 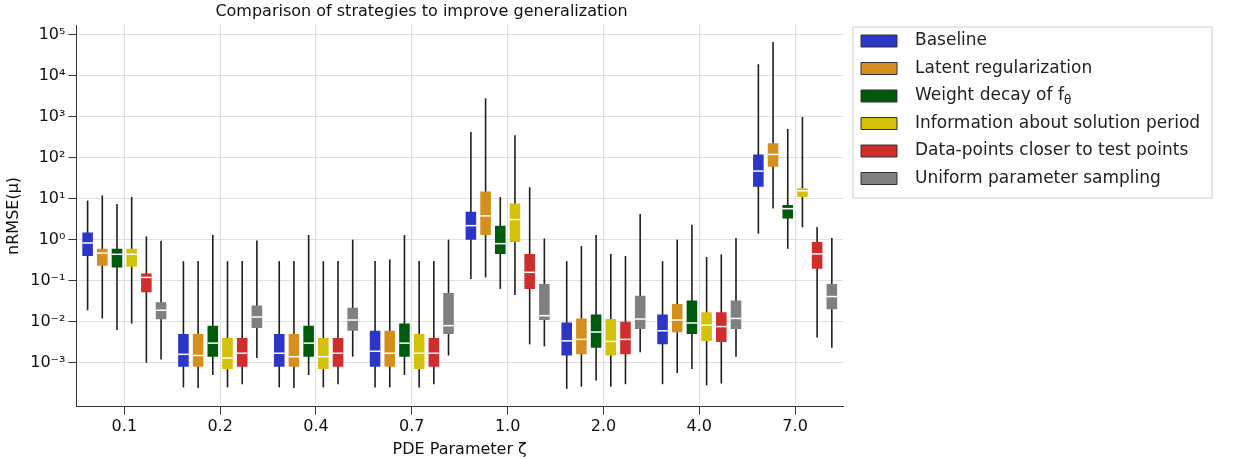 What do you see at coordinates (52, 156) in the screenshot?
I see `y-tick-label: 10²` at bounding box center [52, 156].